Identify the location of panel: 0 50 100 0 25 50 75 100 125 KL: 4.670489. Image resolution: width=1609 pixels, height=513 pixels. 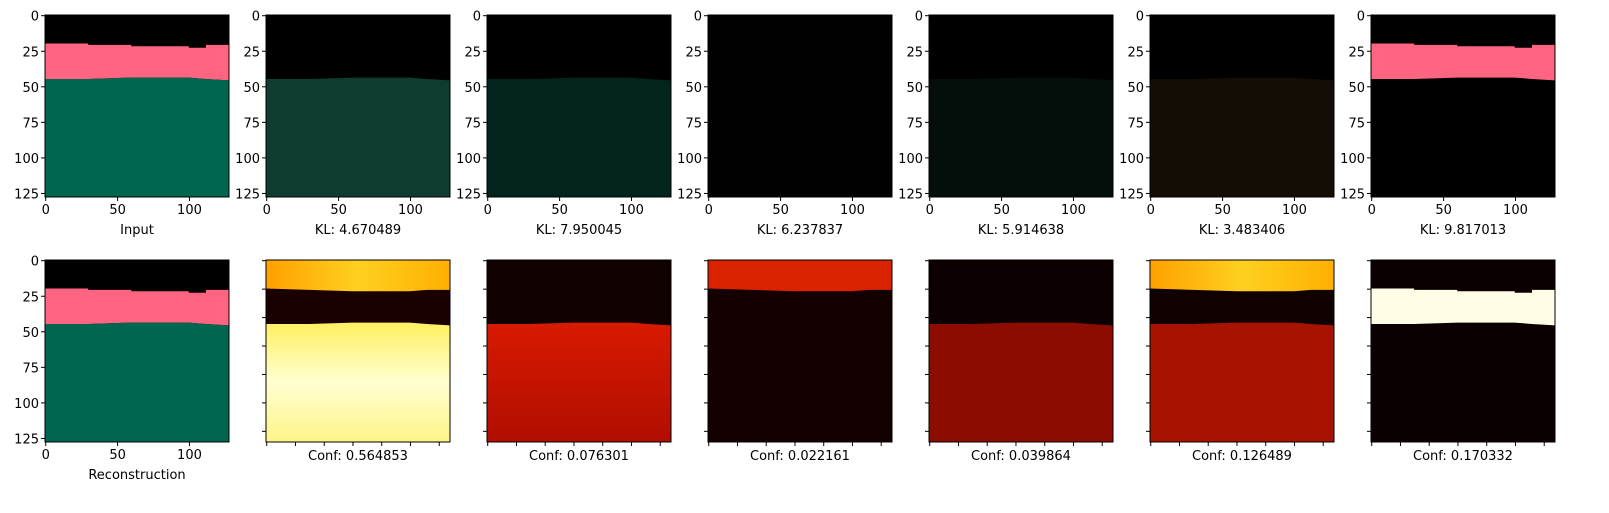
(343, 124).